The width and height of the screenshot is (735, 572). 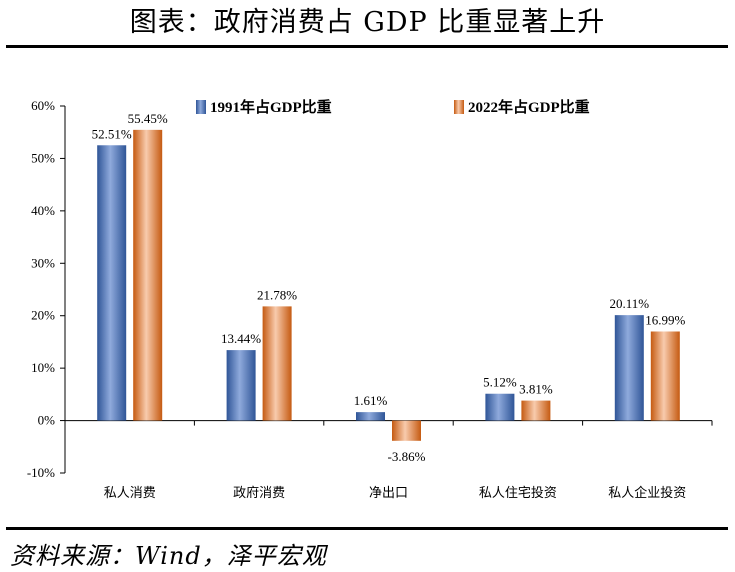 I want to click on data-label: 16.99%, so click(x=665, y=319).